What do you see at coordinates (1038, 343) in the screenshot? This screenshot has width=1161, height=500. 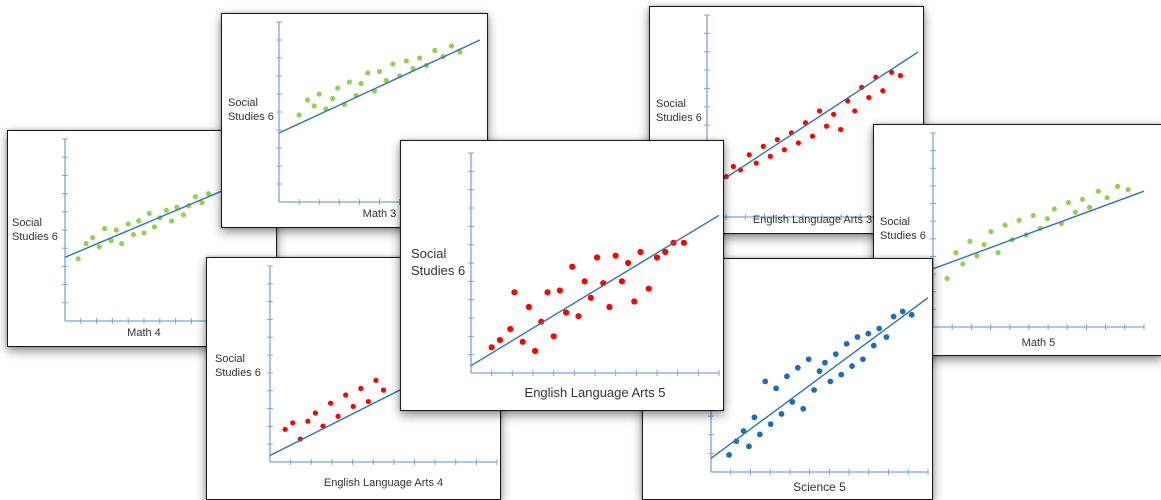 I see `x-axis-label: Math 5` at bounding box center [1038, 343].